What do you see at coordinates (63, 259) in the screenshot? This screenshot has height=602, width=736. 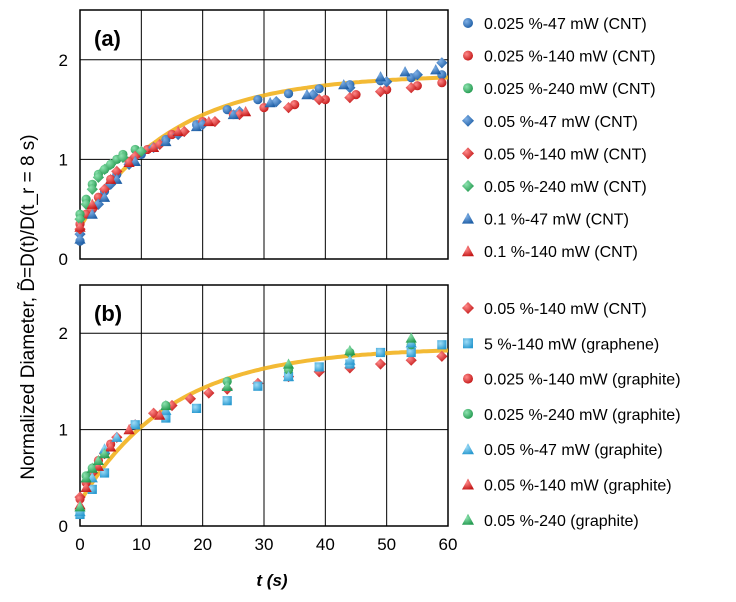 I see `panel-a-y-tick-label: 0` at bounding box center [63, 259].